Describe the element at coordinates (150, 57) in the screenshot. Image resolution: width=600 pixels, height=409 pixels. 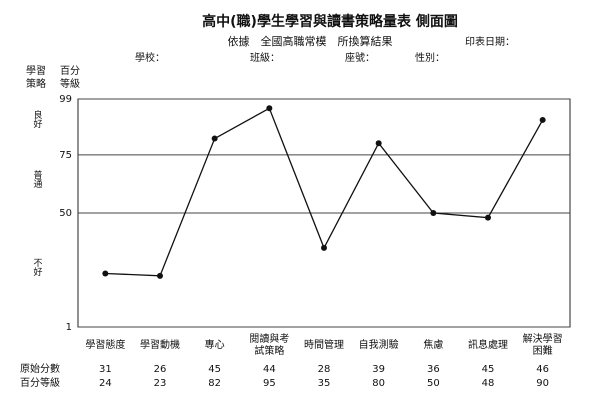
I see `info-field: 學校：` at that location.